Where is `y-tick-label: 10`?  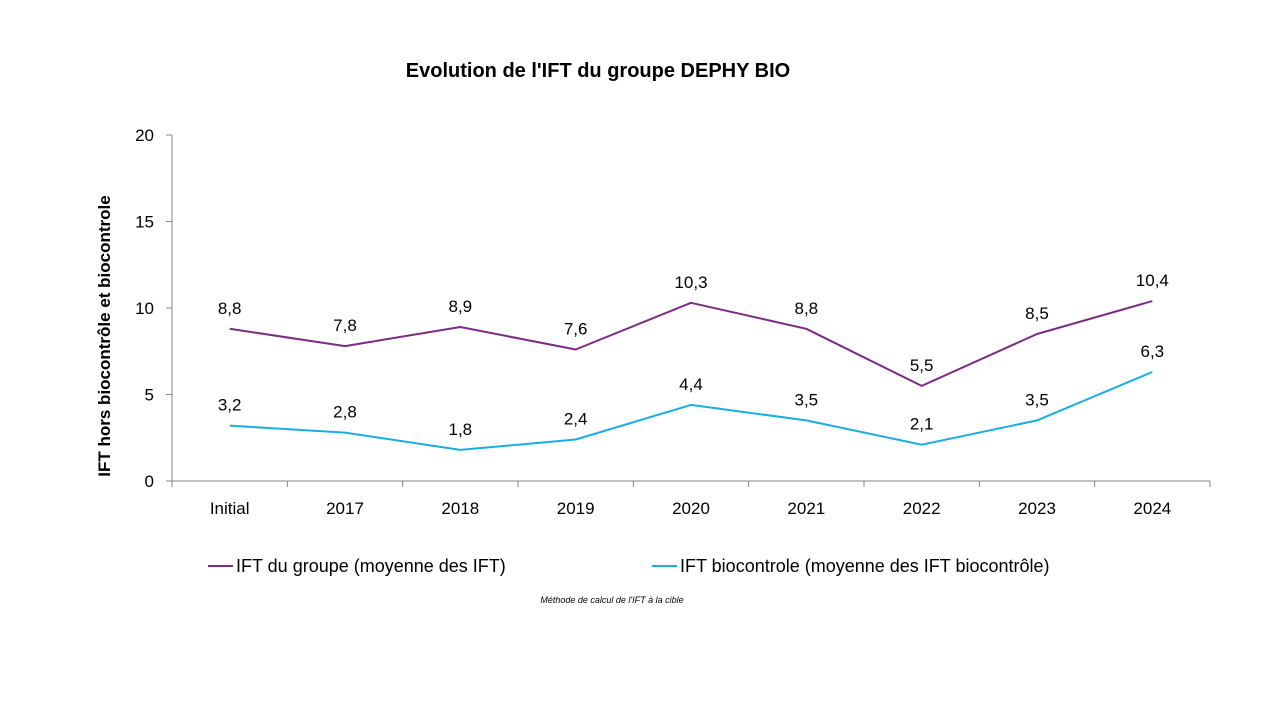
y-tick-label: 10 is located at coordinates (144, 308).